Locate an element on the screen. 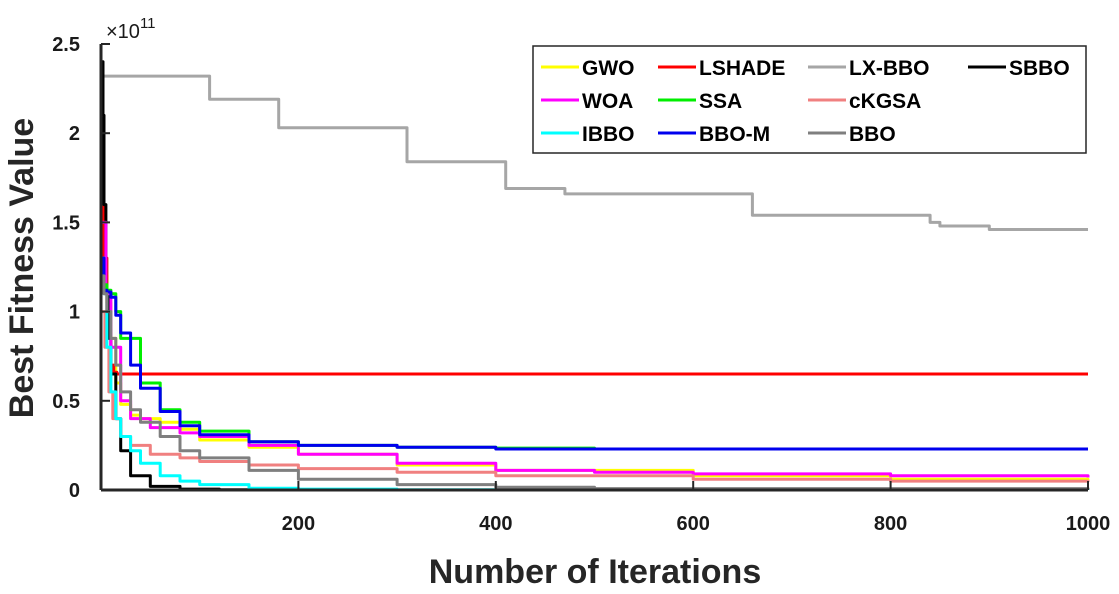 Image resolution: width=1119 pixels, height=594 pixels. legend-label-woa: WOA is located at coordinates (607, 101).